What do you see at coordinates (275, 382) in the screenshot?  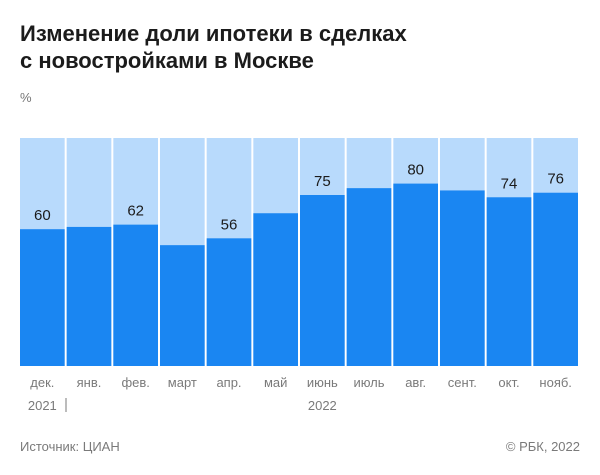 I see `x-tick-label-5: май` at bounding box center [275, 382].